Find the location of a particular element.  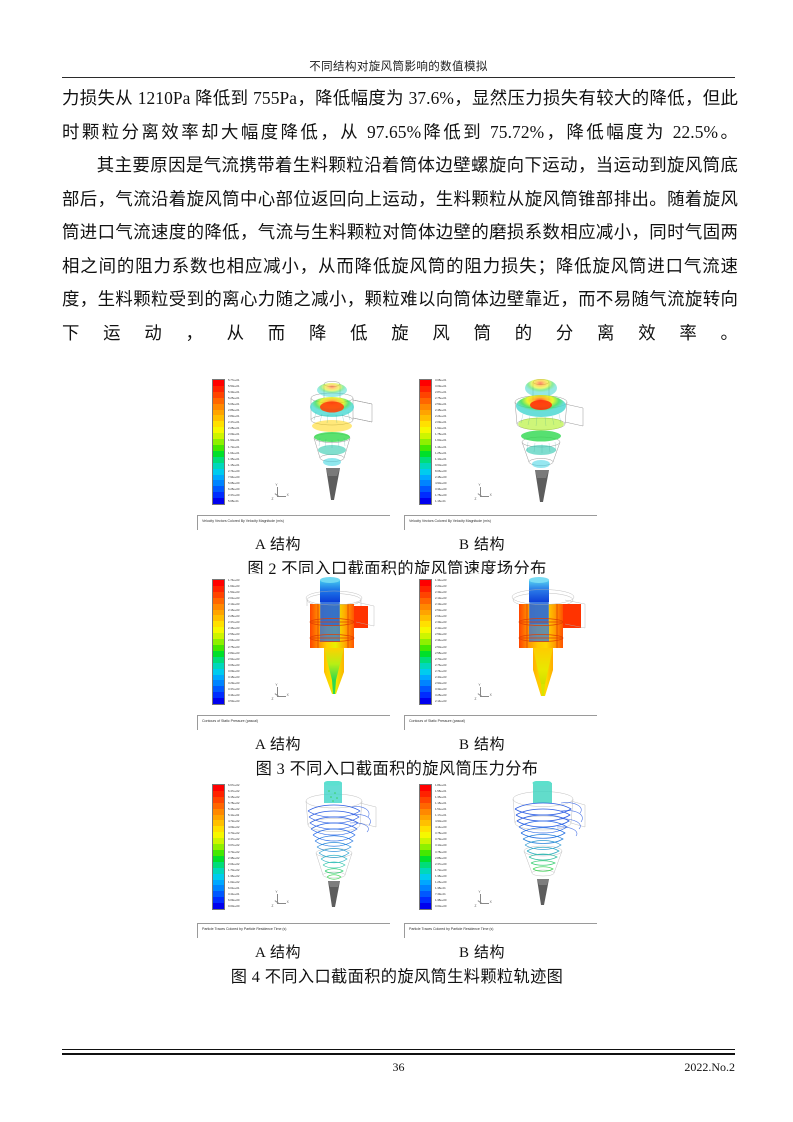

figure-4-caption: 图 4 不同入口截面积的旋风筒生料颗粒轨迹图 is located at coordinates (397, 977).